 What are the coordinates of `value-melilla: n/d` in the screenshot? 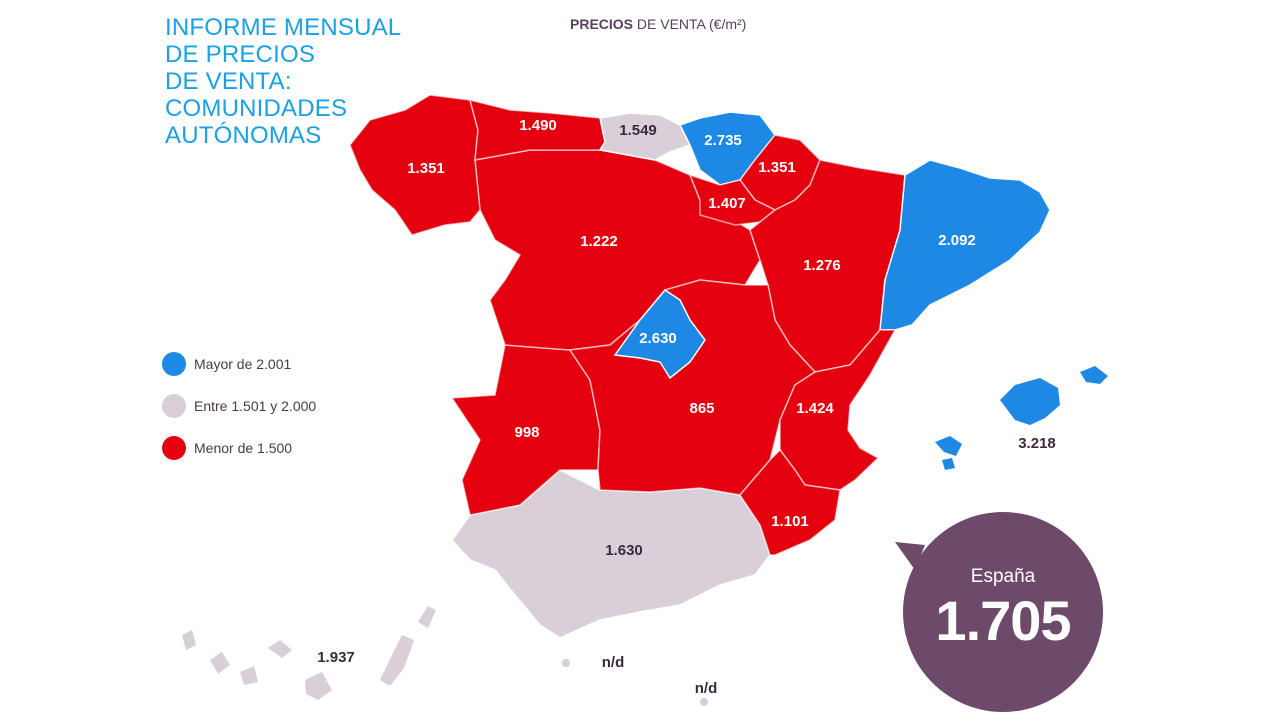 It's located at (706, 688).